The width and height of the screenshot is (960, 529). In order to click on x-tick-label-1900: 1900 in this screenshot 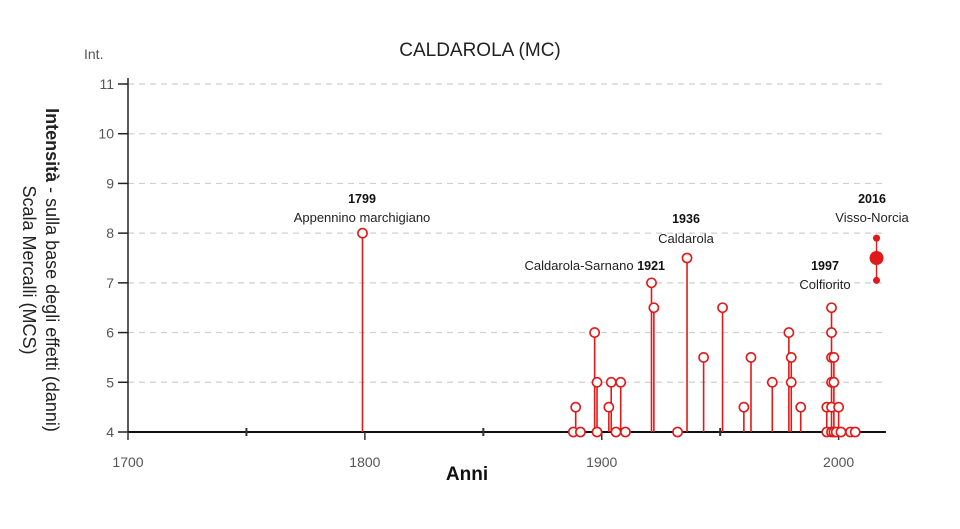, I will do `click(601, 462)`.